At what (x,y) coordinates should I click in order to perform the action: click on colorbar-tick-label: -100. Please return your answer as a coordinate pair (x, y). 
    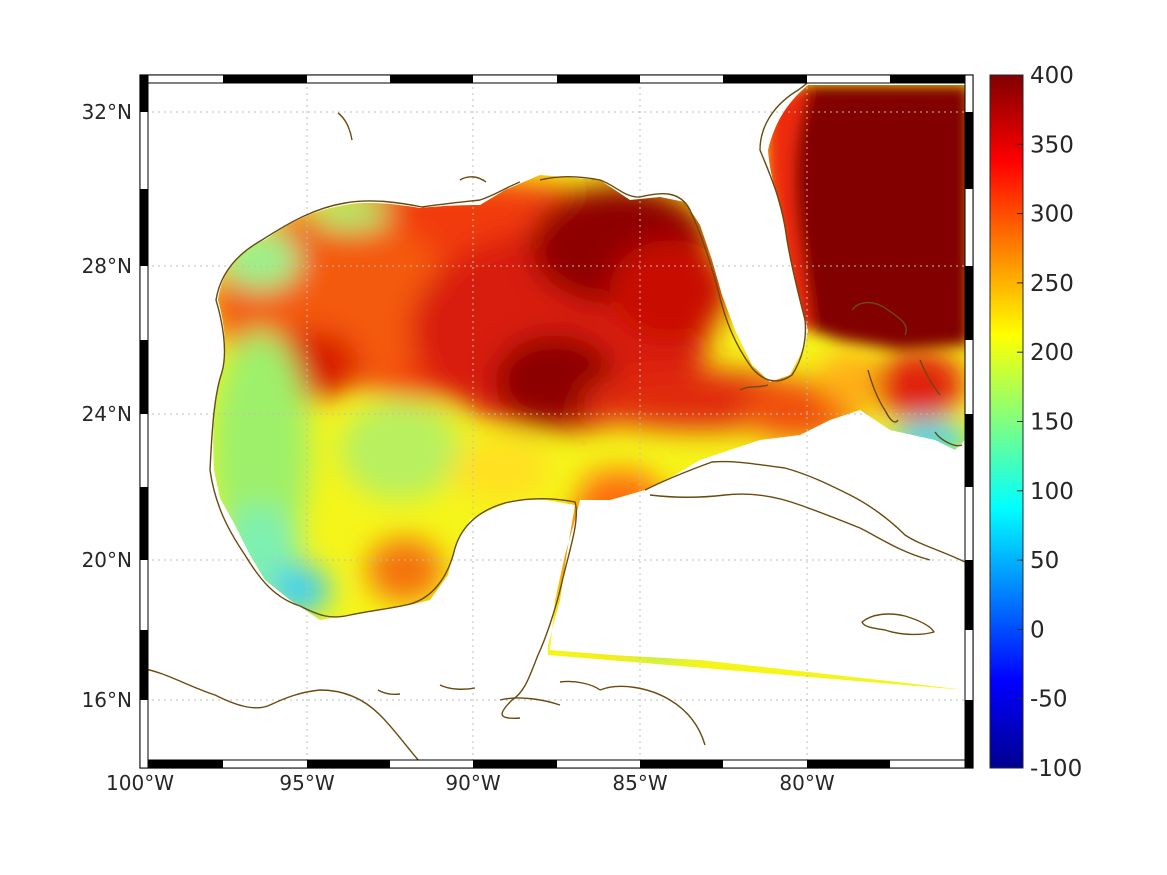
    Looking at the image, I should click on (1056, 769).